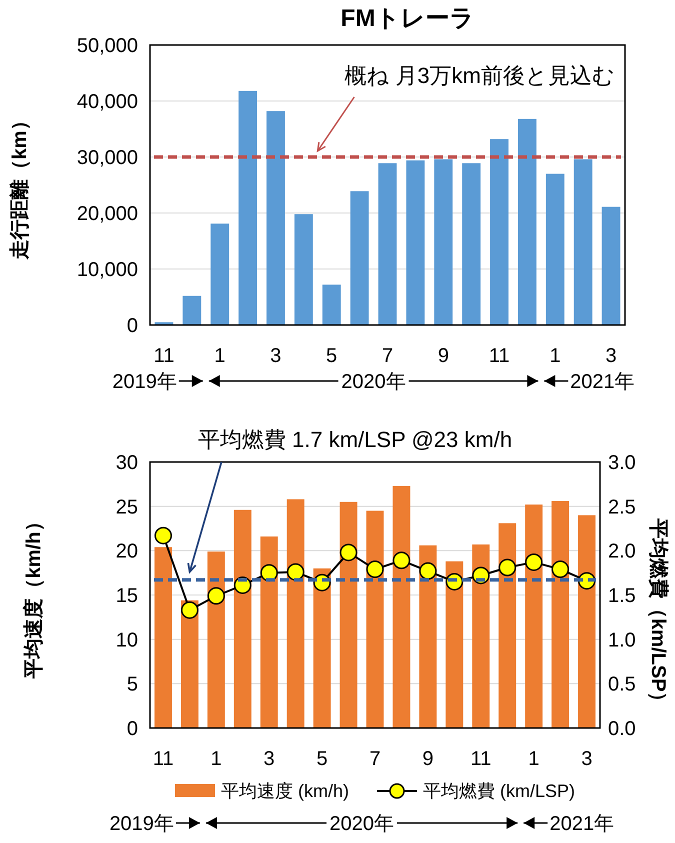 The image size is (675, 843). Describe the element at coordinates (622, 729) in the screenshot. I see `y2-tick-label: 0.0` at that location.